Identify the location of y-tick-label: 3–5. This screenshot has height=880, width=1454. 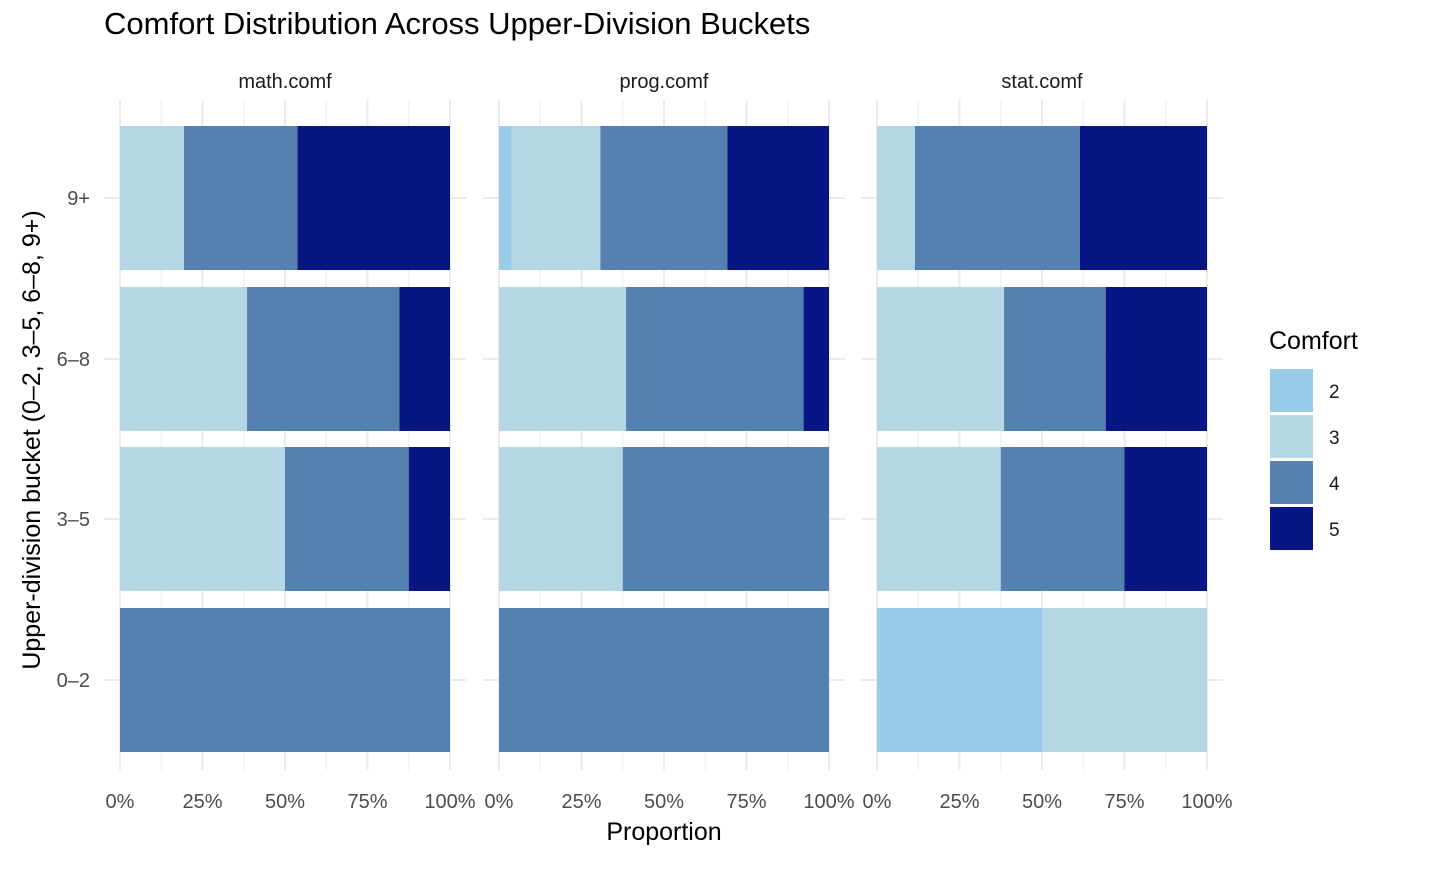
(73, 520).